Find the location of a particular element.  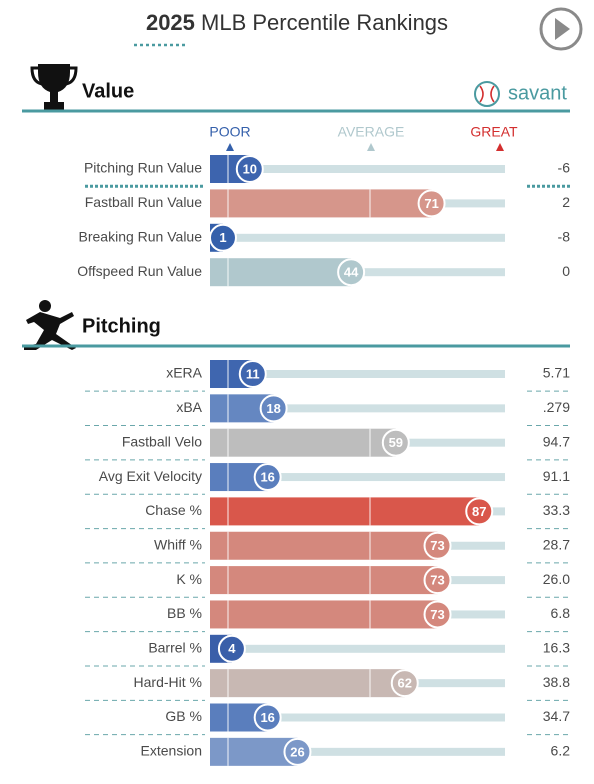

poor-marker is located at coordinates (230, 147).